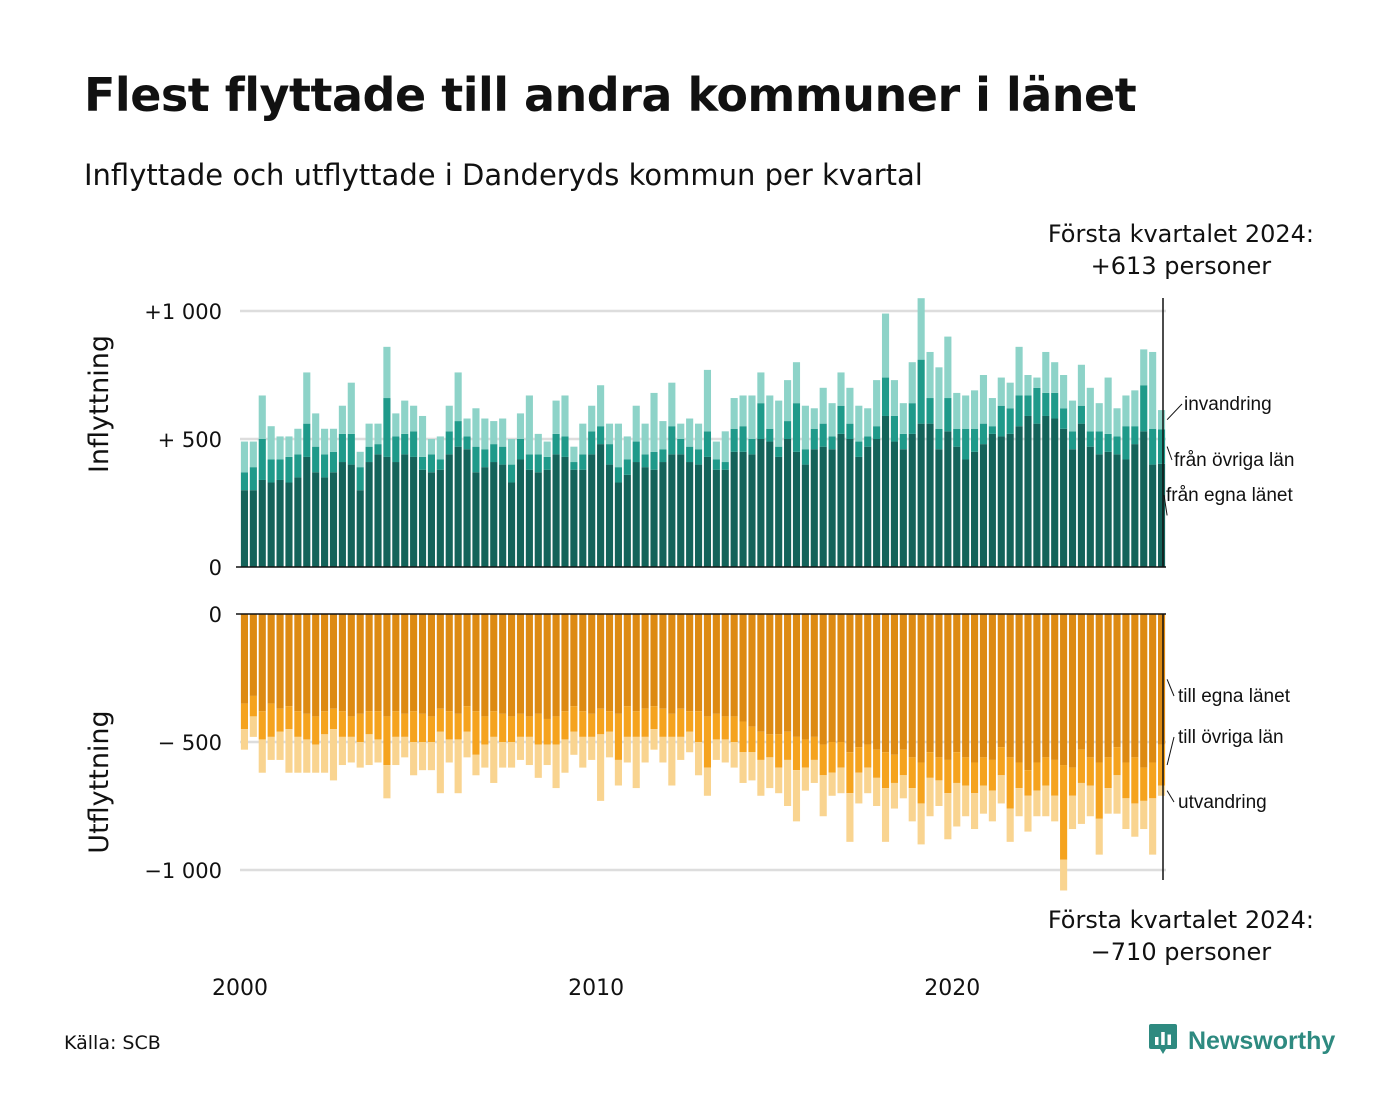 Image resolution: width=1400 pixels, height=1120 pixels. Describe the element at coordinates (1181, 952) in the screenshot. I see `callout-bottom-line2: −710 personer` at that location.